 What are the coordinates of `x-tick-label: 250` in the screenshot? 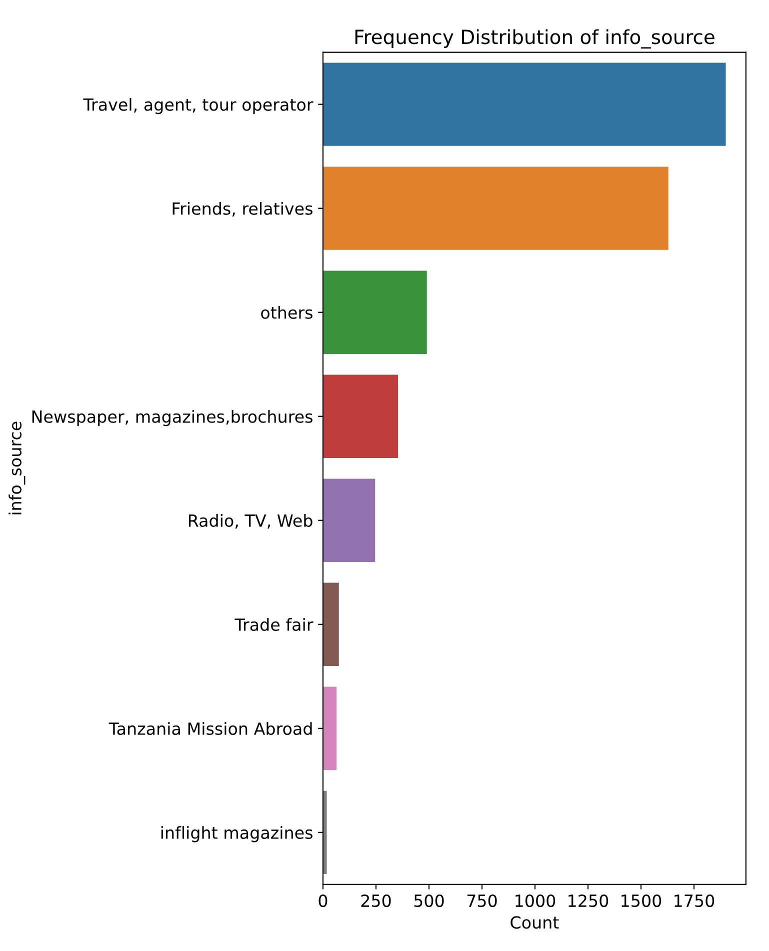 It's located at (376, 901).